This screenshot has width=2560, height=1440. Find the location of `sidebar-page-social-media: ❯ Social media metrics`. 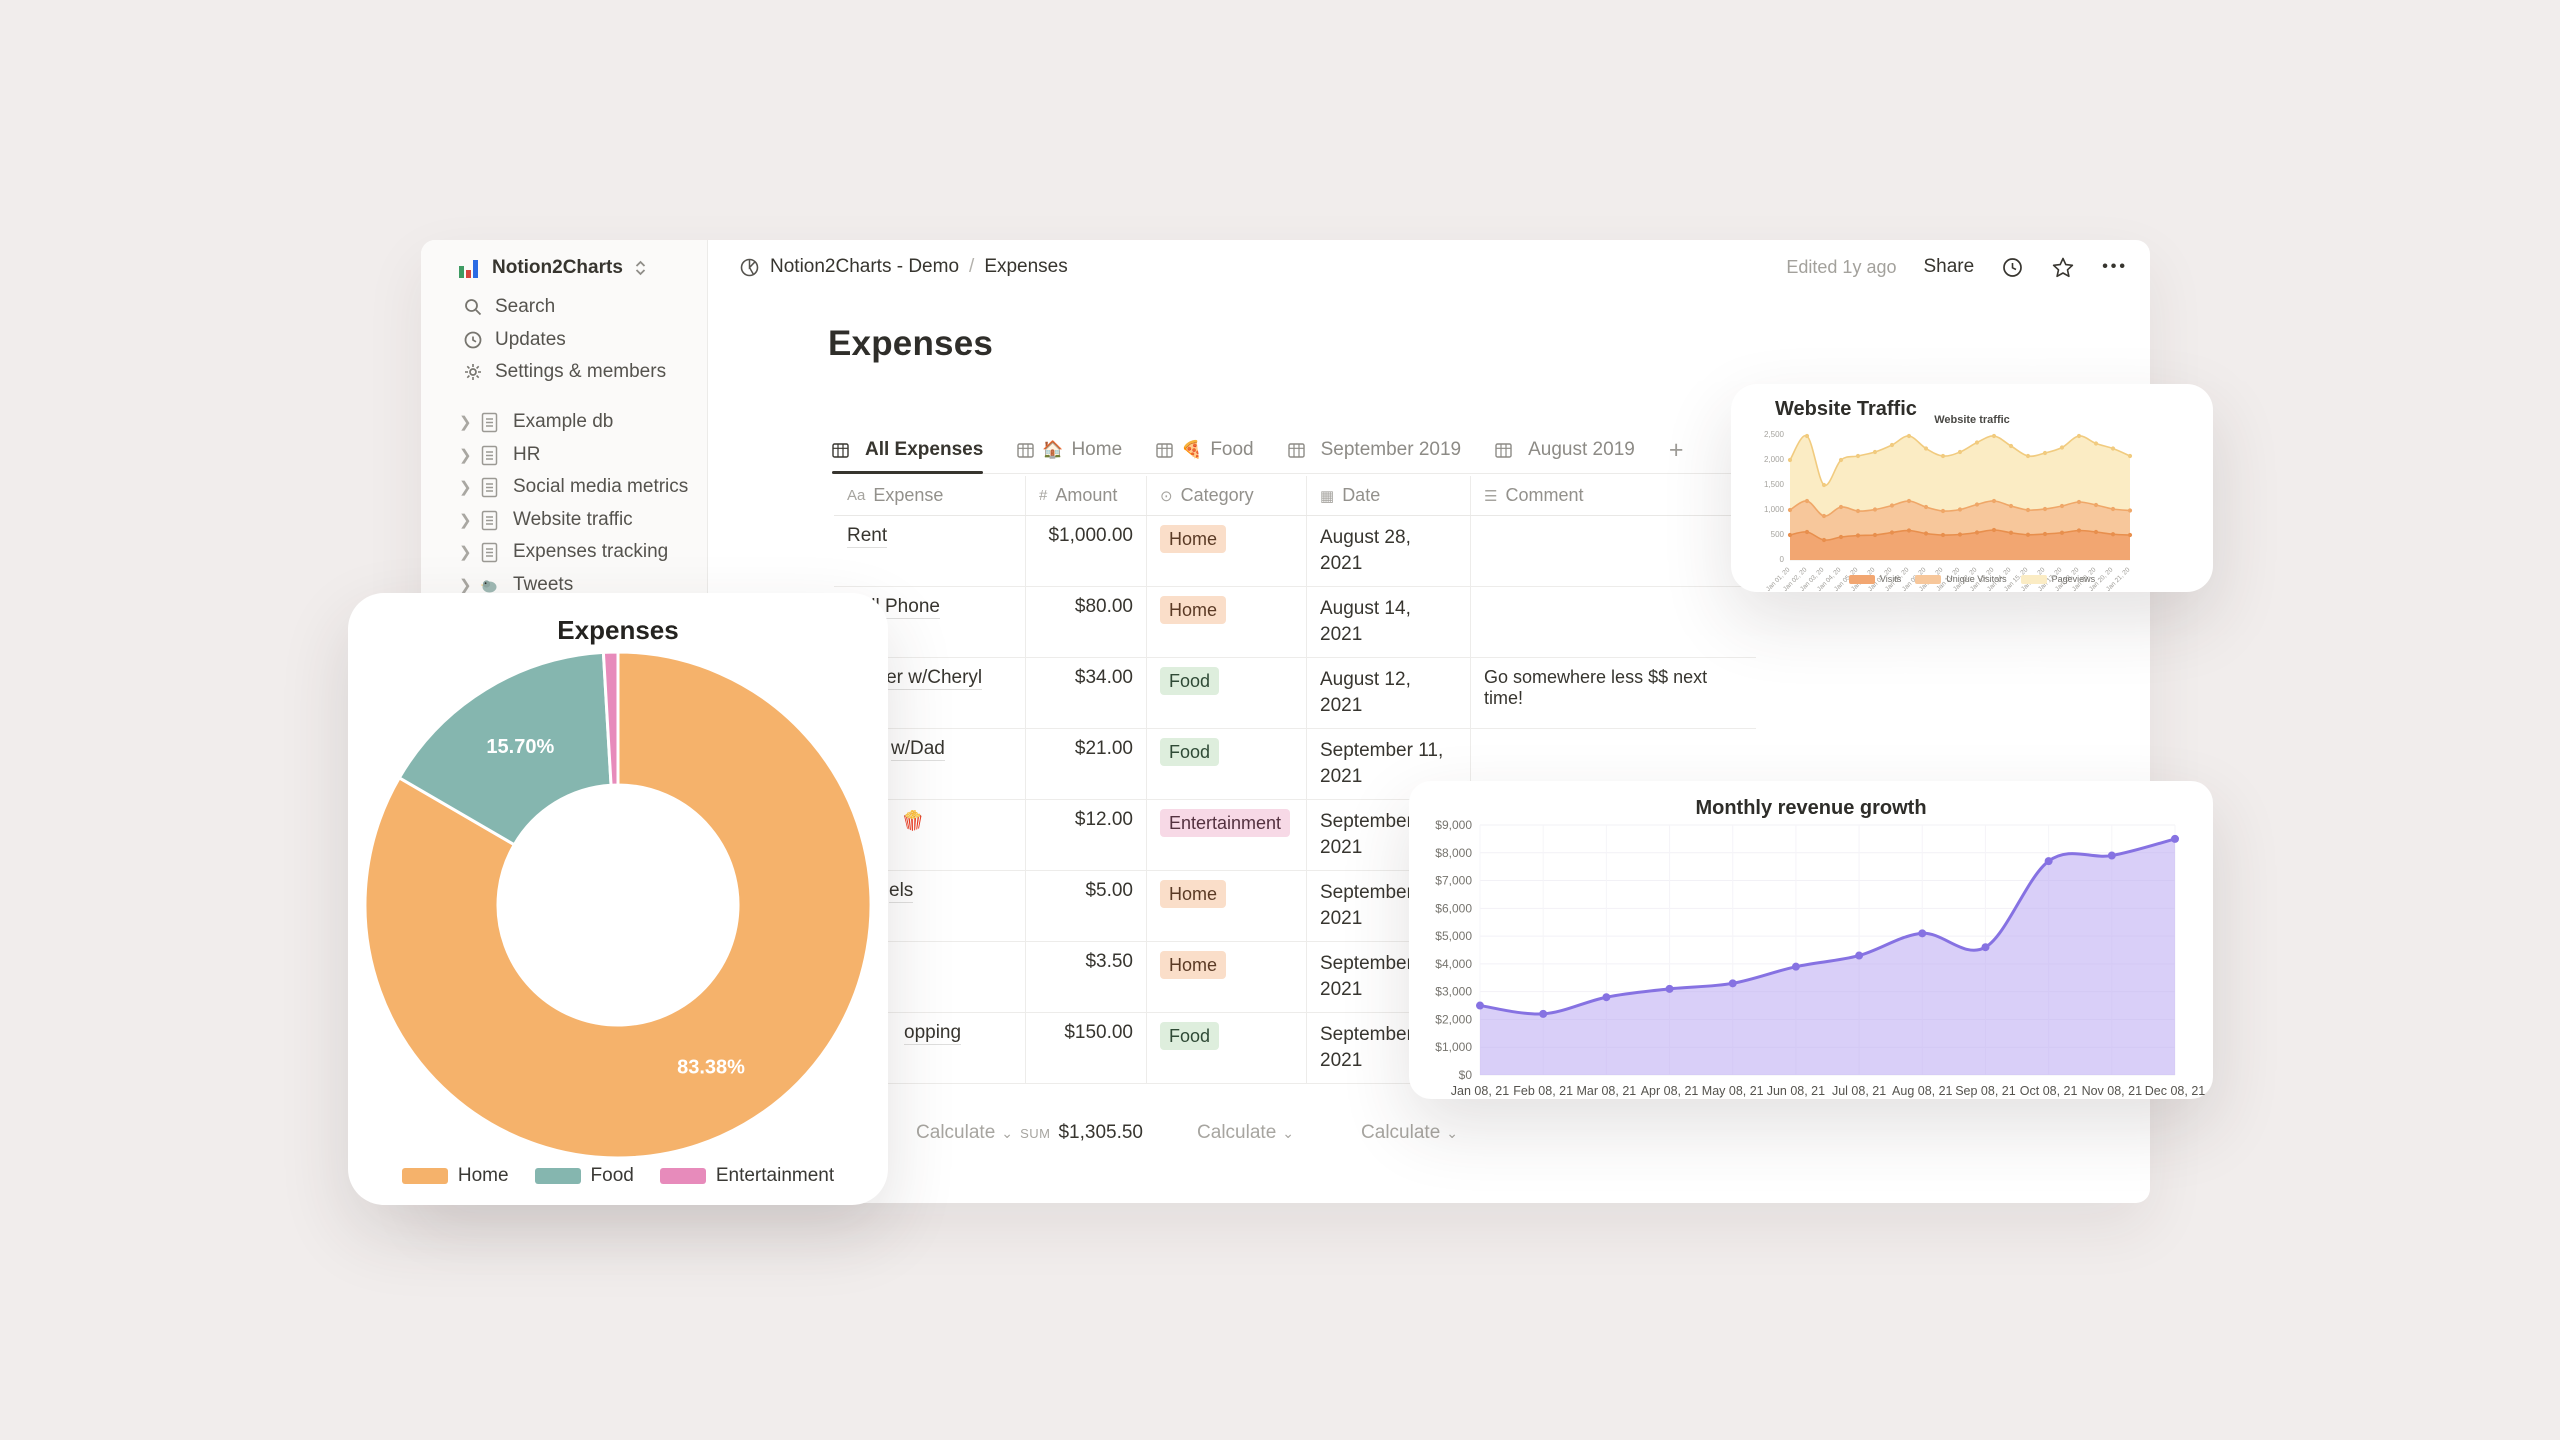

sidebar-page-social-media: ❯ Social media metrics is located at coordinates (564, 487).